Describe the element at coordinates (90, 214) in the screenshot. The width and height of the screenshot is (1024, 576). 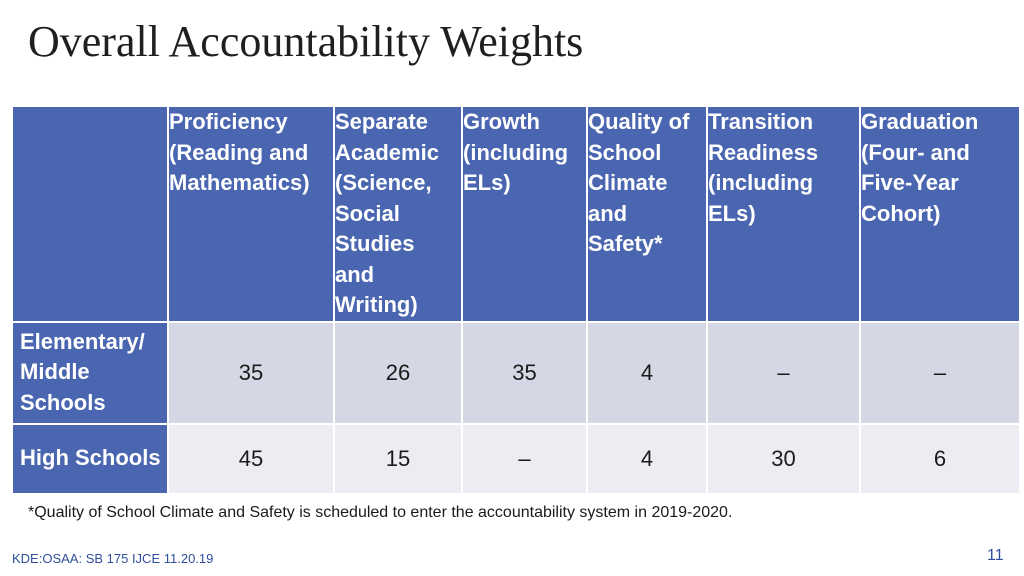
I see `corner-header-cell` at that location.